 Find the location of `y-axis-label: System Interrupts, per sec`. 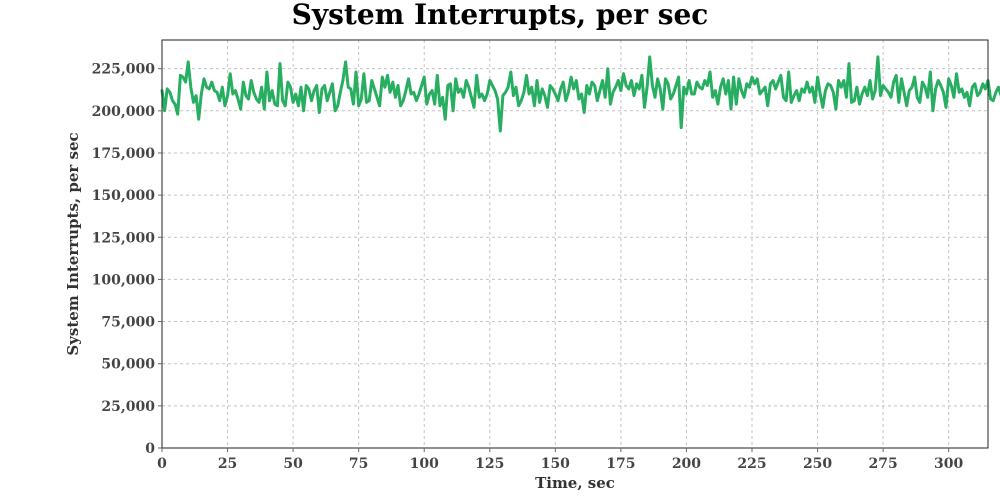

y-axis-label: System Interrupts, per sec is located at coordinates (73, 243).